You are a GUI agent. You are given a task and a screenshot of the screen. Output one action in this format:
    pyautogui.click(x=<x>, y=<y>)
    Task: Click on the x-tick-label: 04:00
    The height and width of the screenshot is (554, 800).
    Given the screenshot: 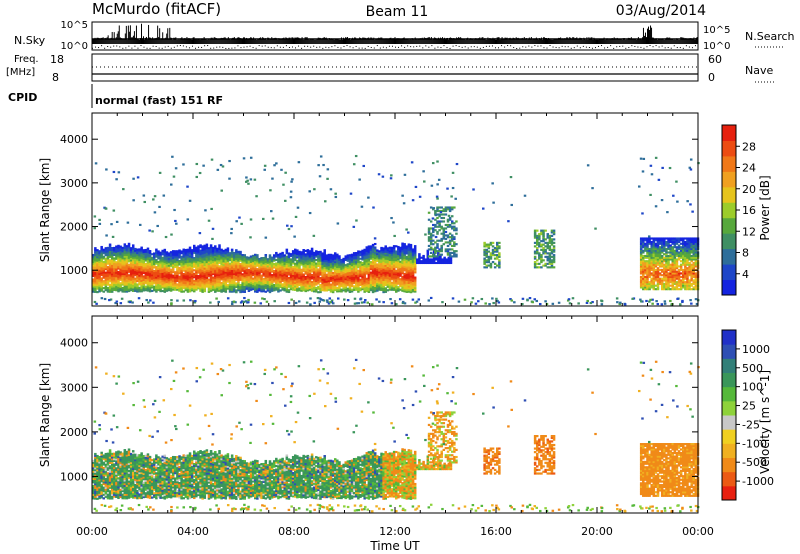 What is the action you would take?
    pyautogui.click(x=193, y=531)
    